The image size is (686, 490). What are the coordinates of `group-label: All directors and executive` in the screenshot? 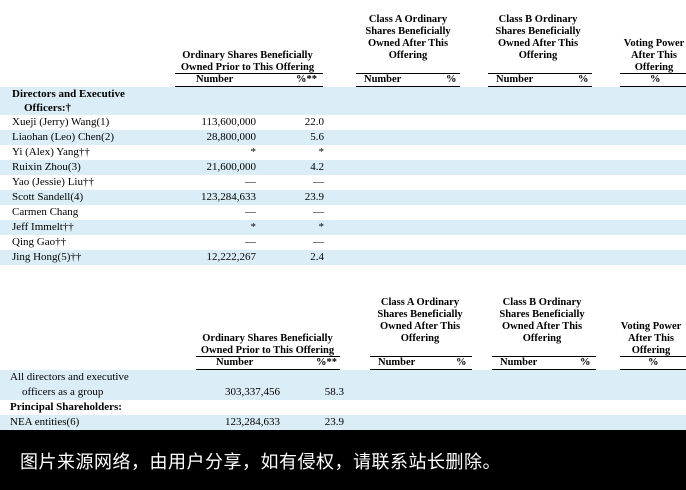 It's located at (69, 377).